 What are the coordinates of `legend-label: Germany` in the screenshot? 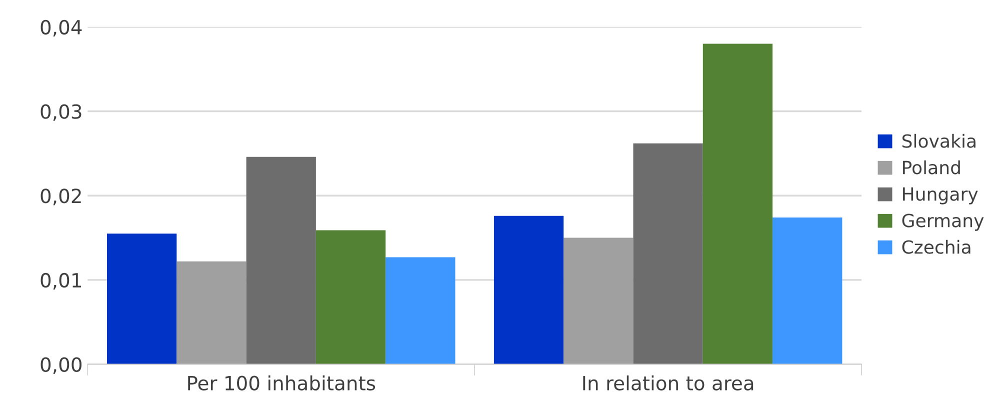 It's located at (943, 222).